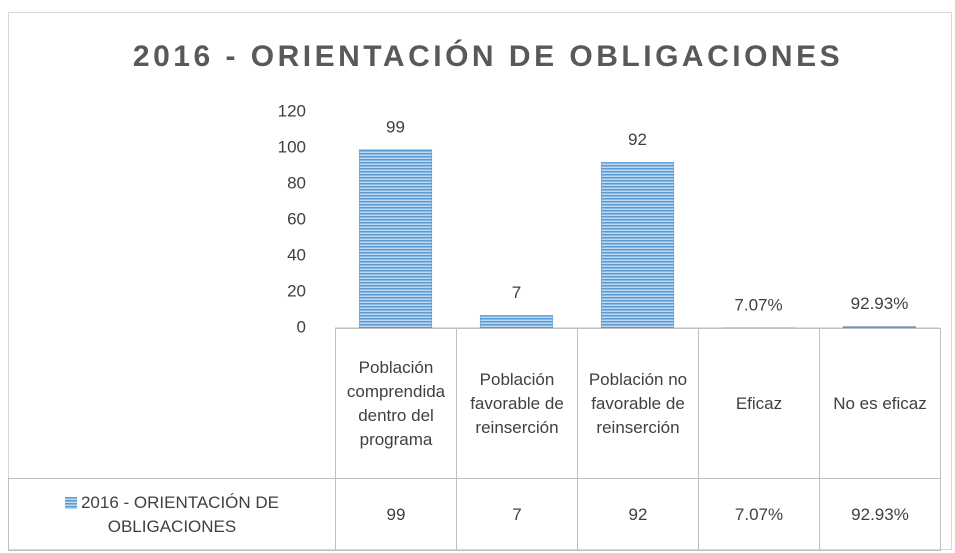  I want to click on y-tick-label: 60, so click(296, 218).